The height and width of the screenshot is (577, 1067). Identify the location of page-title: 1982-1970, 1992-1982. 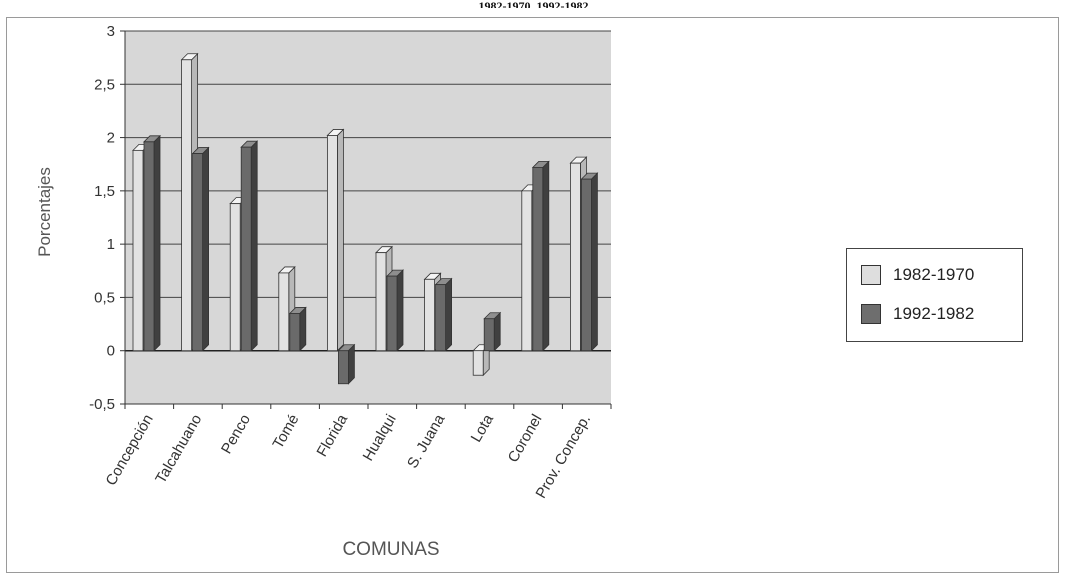
(533, 4).